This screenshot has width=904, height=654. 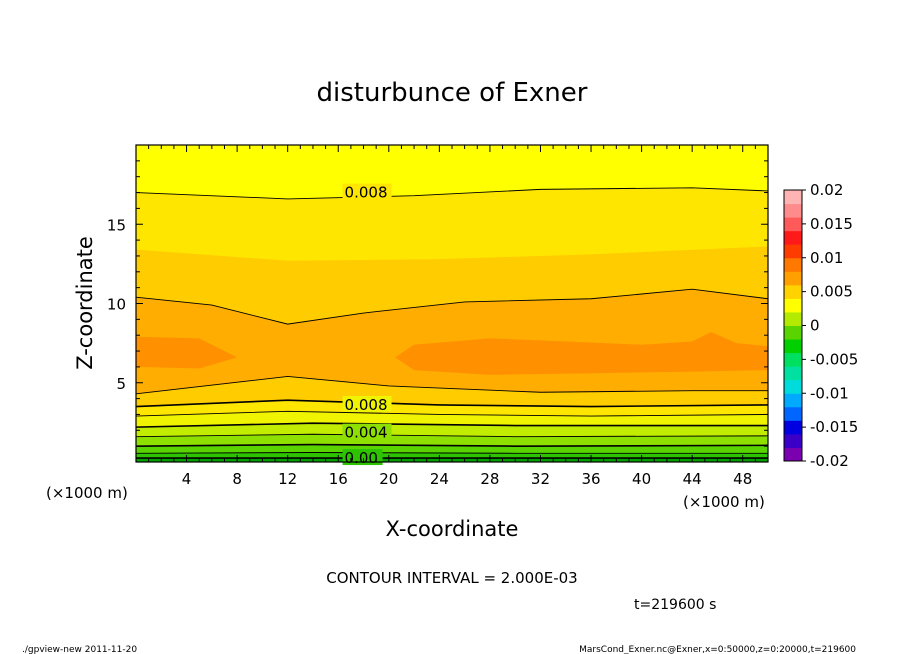 What do you see at coordinates (388, 479) in the screenshot?
I see `x-tick-label: 20` at bounding box center [388, 479].